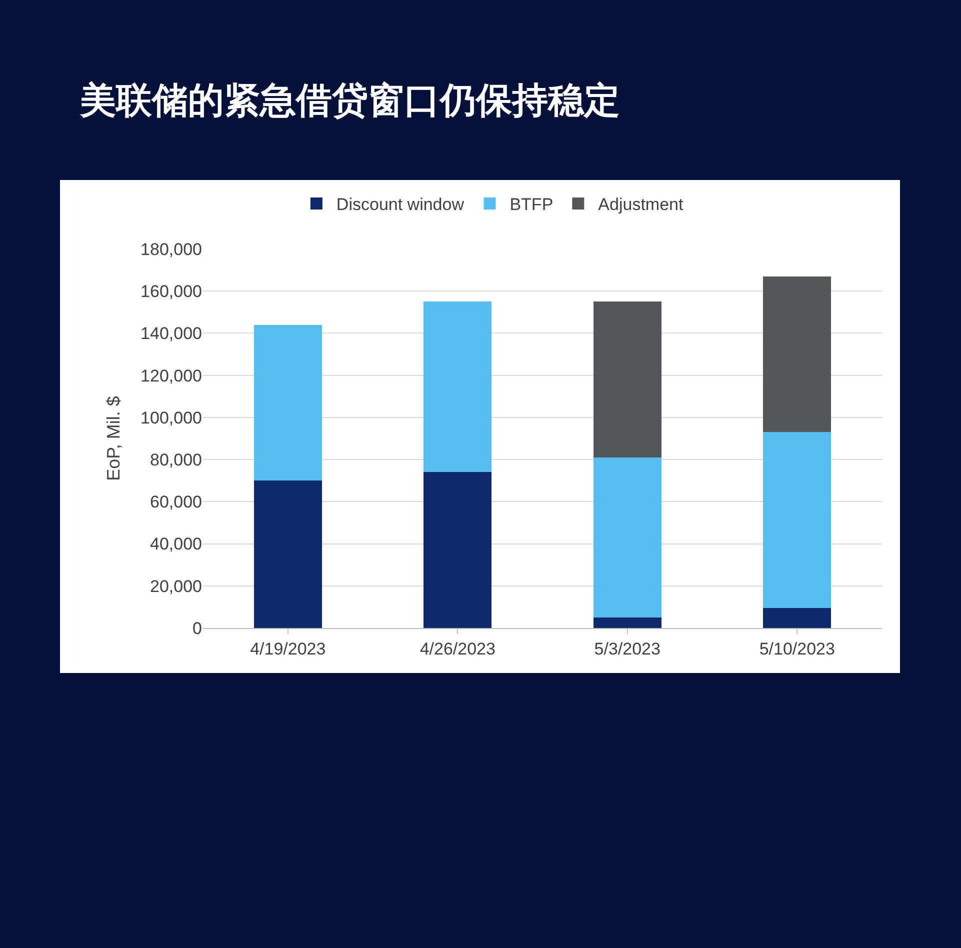 This screenshot has height=948, width=961. I want to click on y-tick-label: 80,000, so click(176, 460).